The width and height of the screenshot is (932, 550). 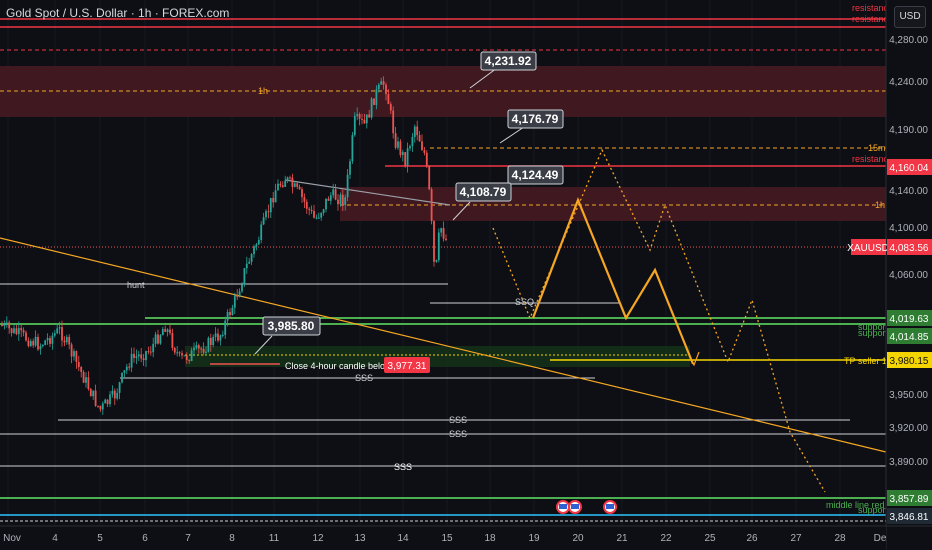 What do you see at coordinates (868, 361) in the screenshot?
I see `label-tp-seller: TP seller 1h` at bounding box center [868, 361].